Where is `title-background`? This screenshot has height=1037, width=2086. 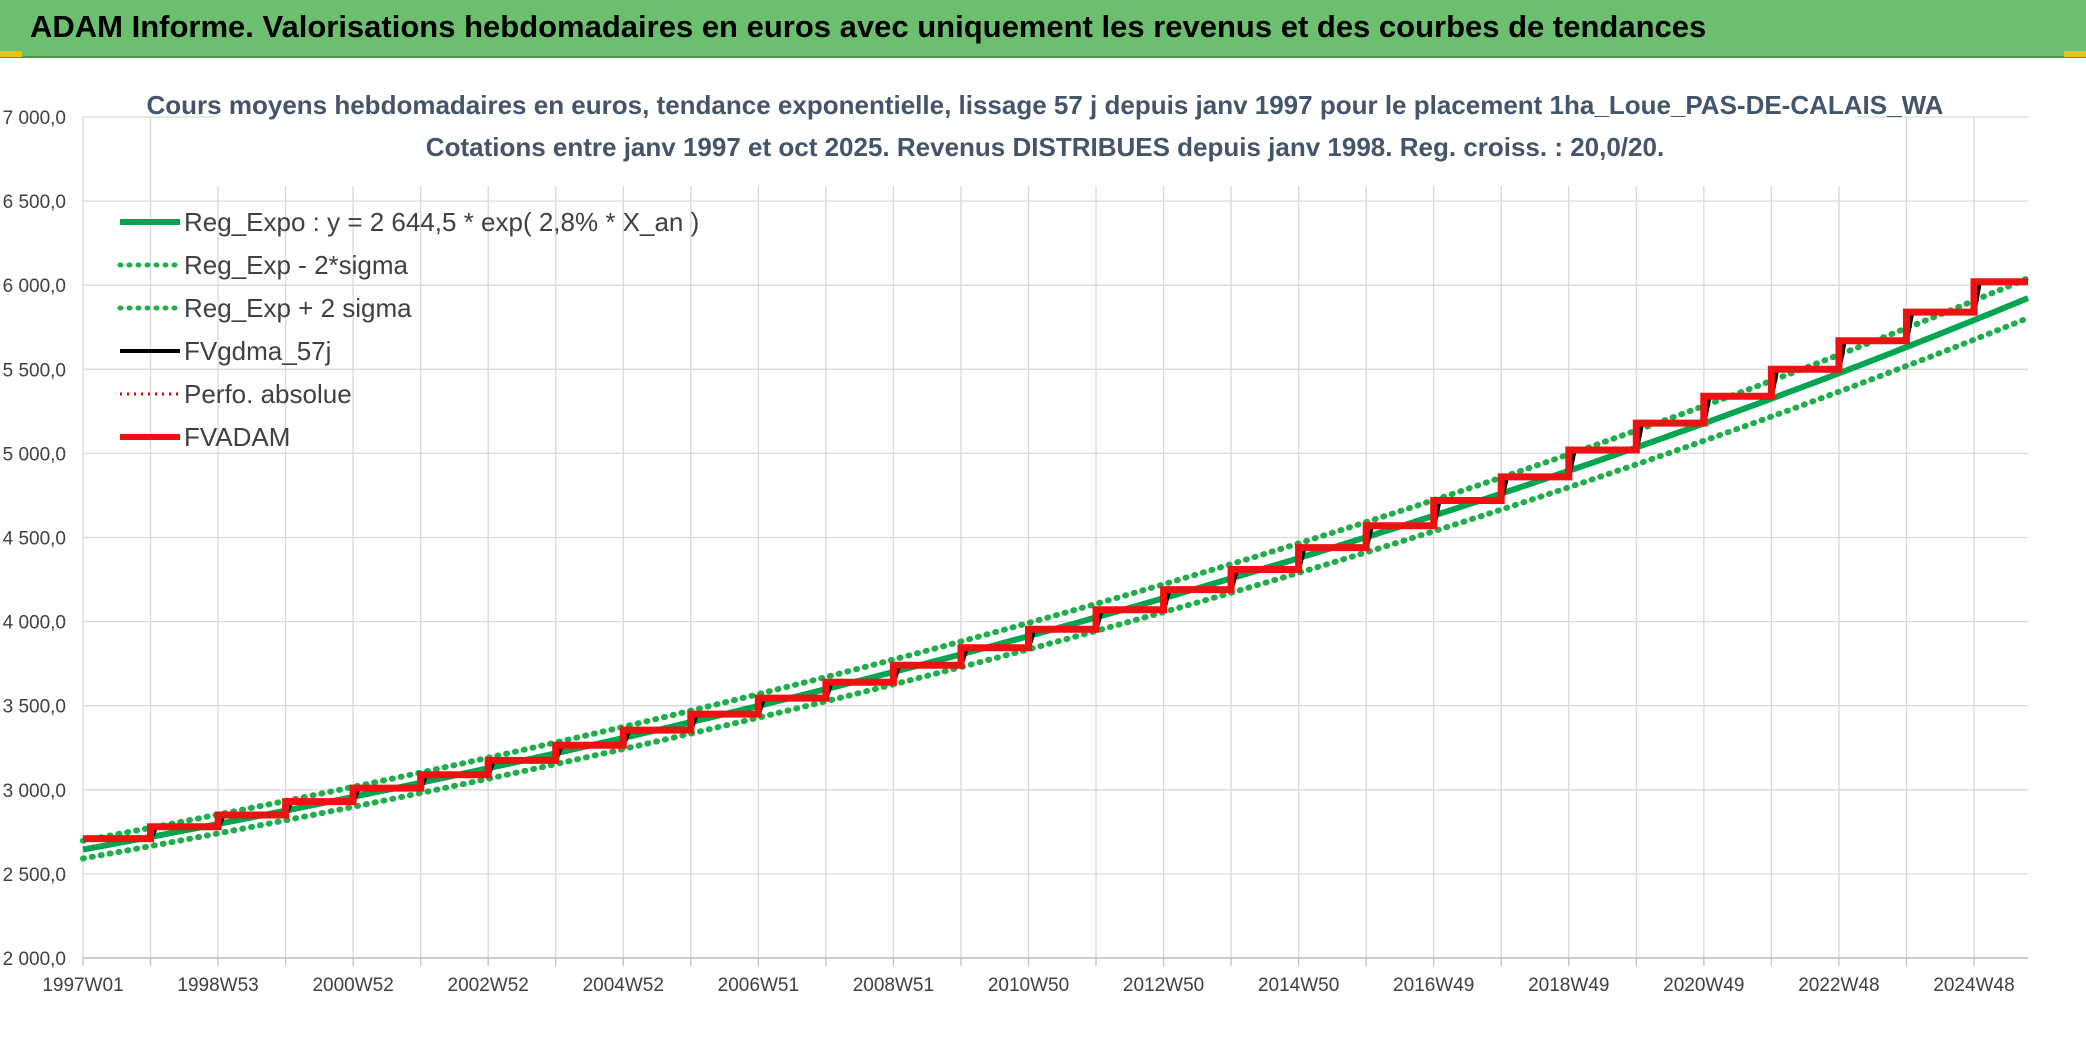
title-background is located at coordinates (1035, 136).